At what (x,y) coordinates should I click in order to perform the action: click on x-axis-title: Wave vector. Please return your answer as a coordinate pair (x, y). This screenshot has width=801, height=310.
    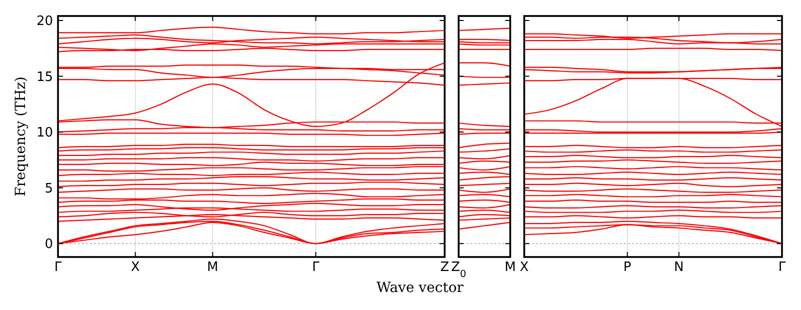
    Looking at the image, I should click on (420, 288).